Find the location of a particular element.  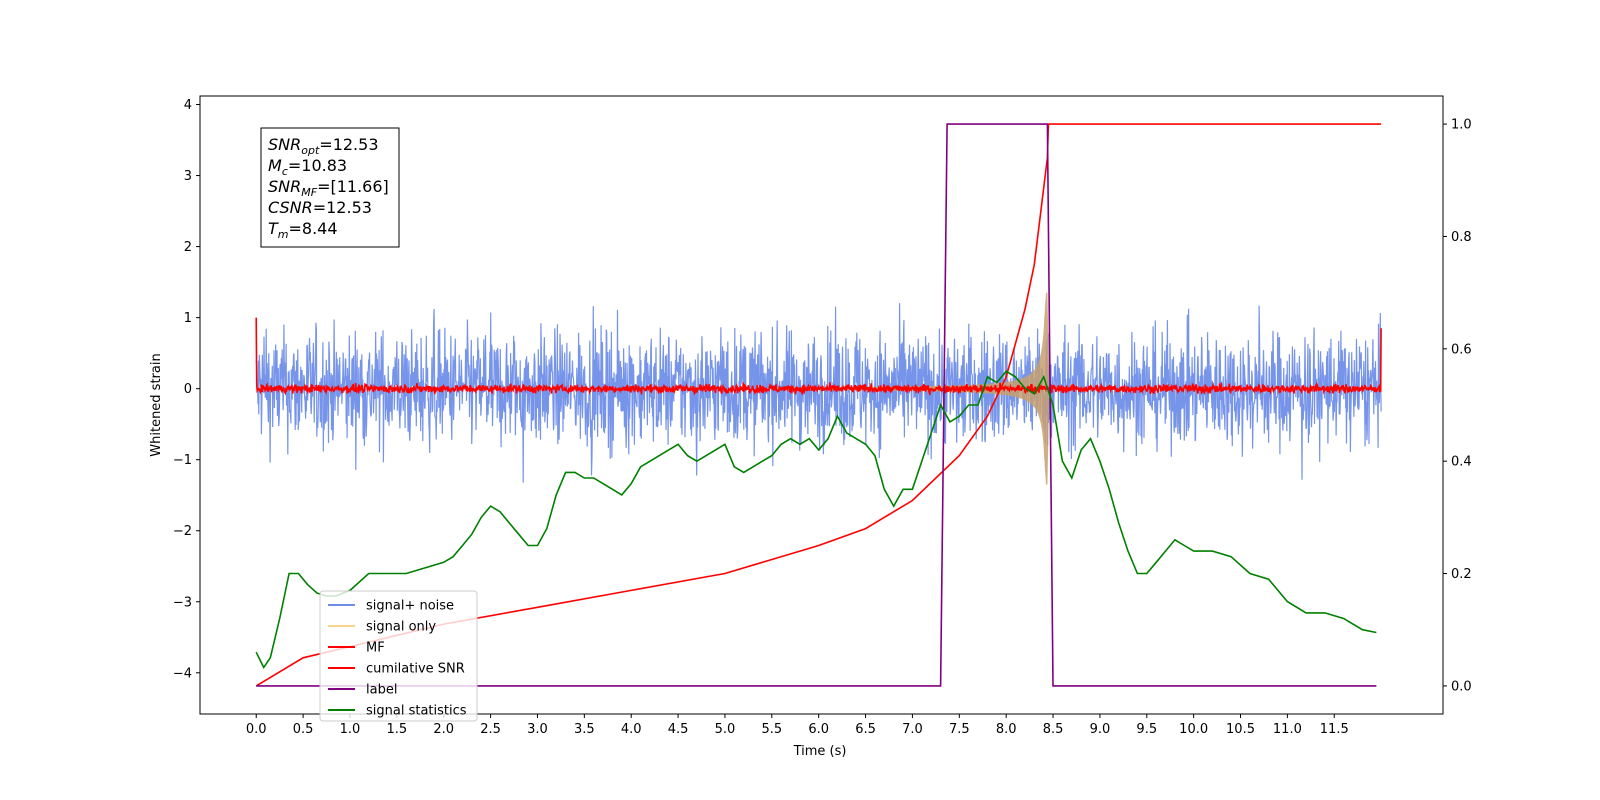

x-tick-label: 11.0 is located at coordinates (1287, 729).